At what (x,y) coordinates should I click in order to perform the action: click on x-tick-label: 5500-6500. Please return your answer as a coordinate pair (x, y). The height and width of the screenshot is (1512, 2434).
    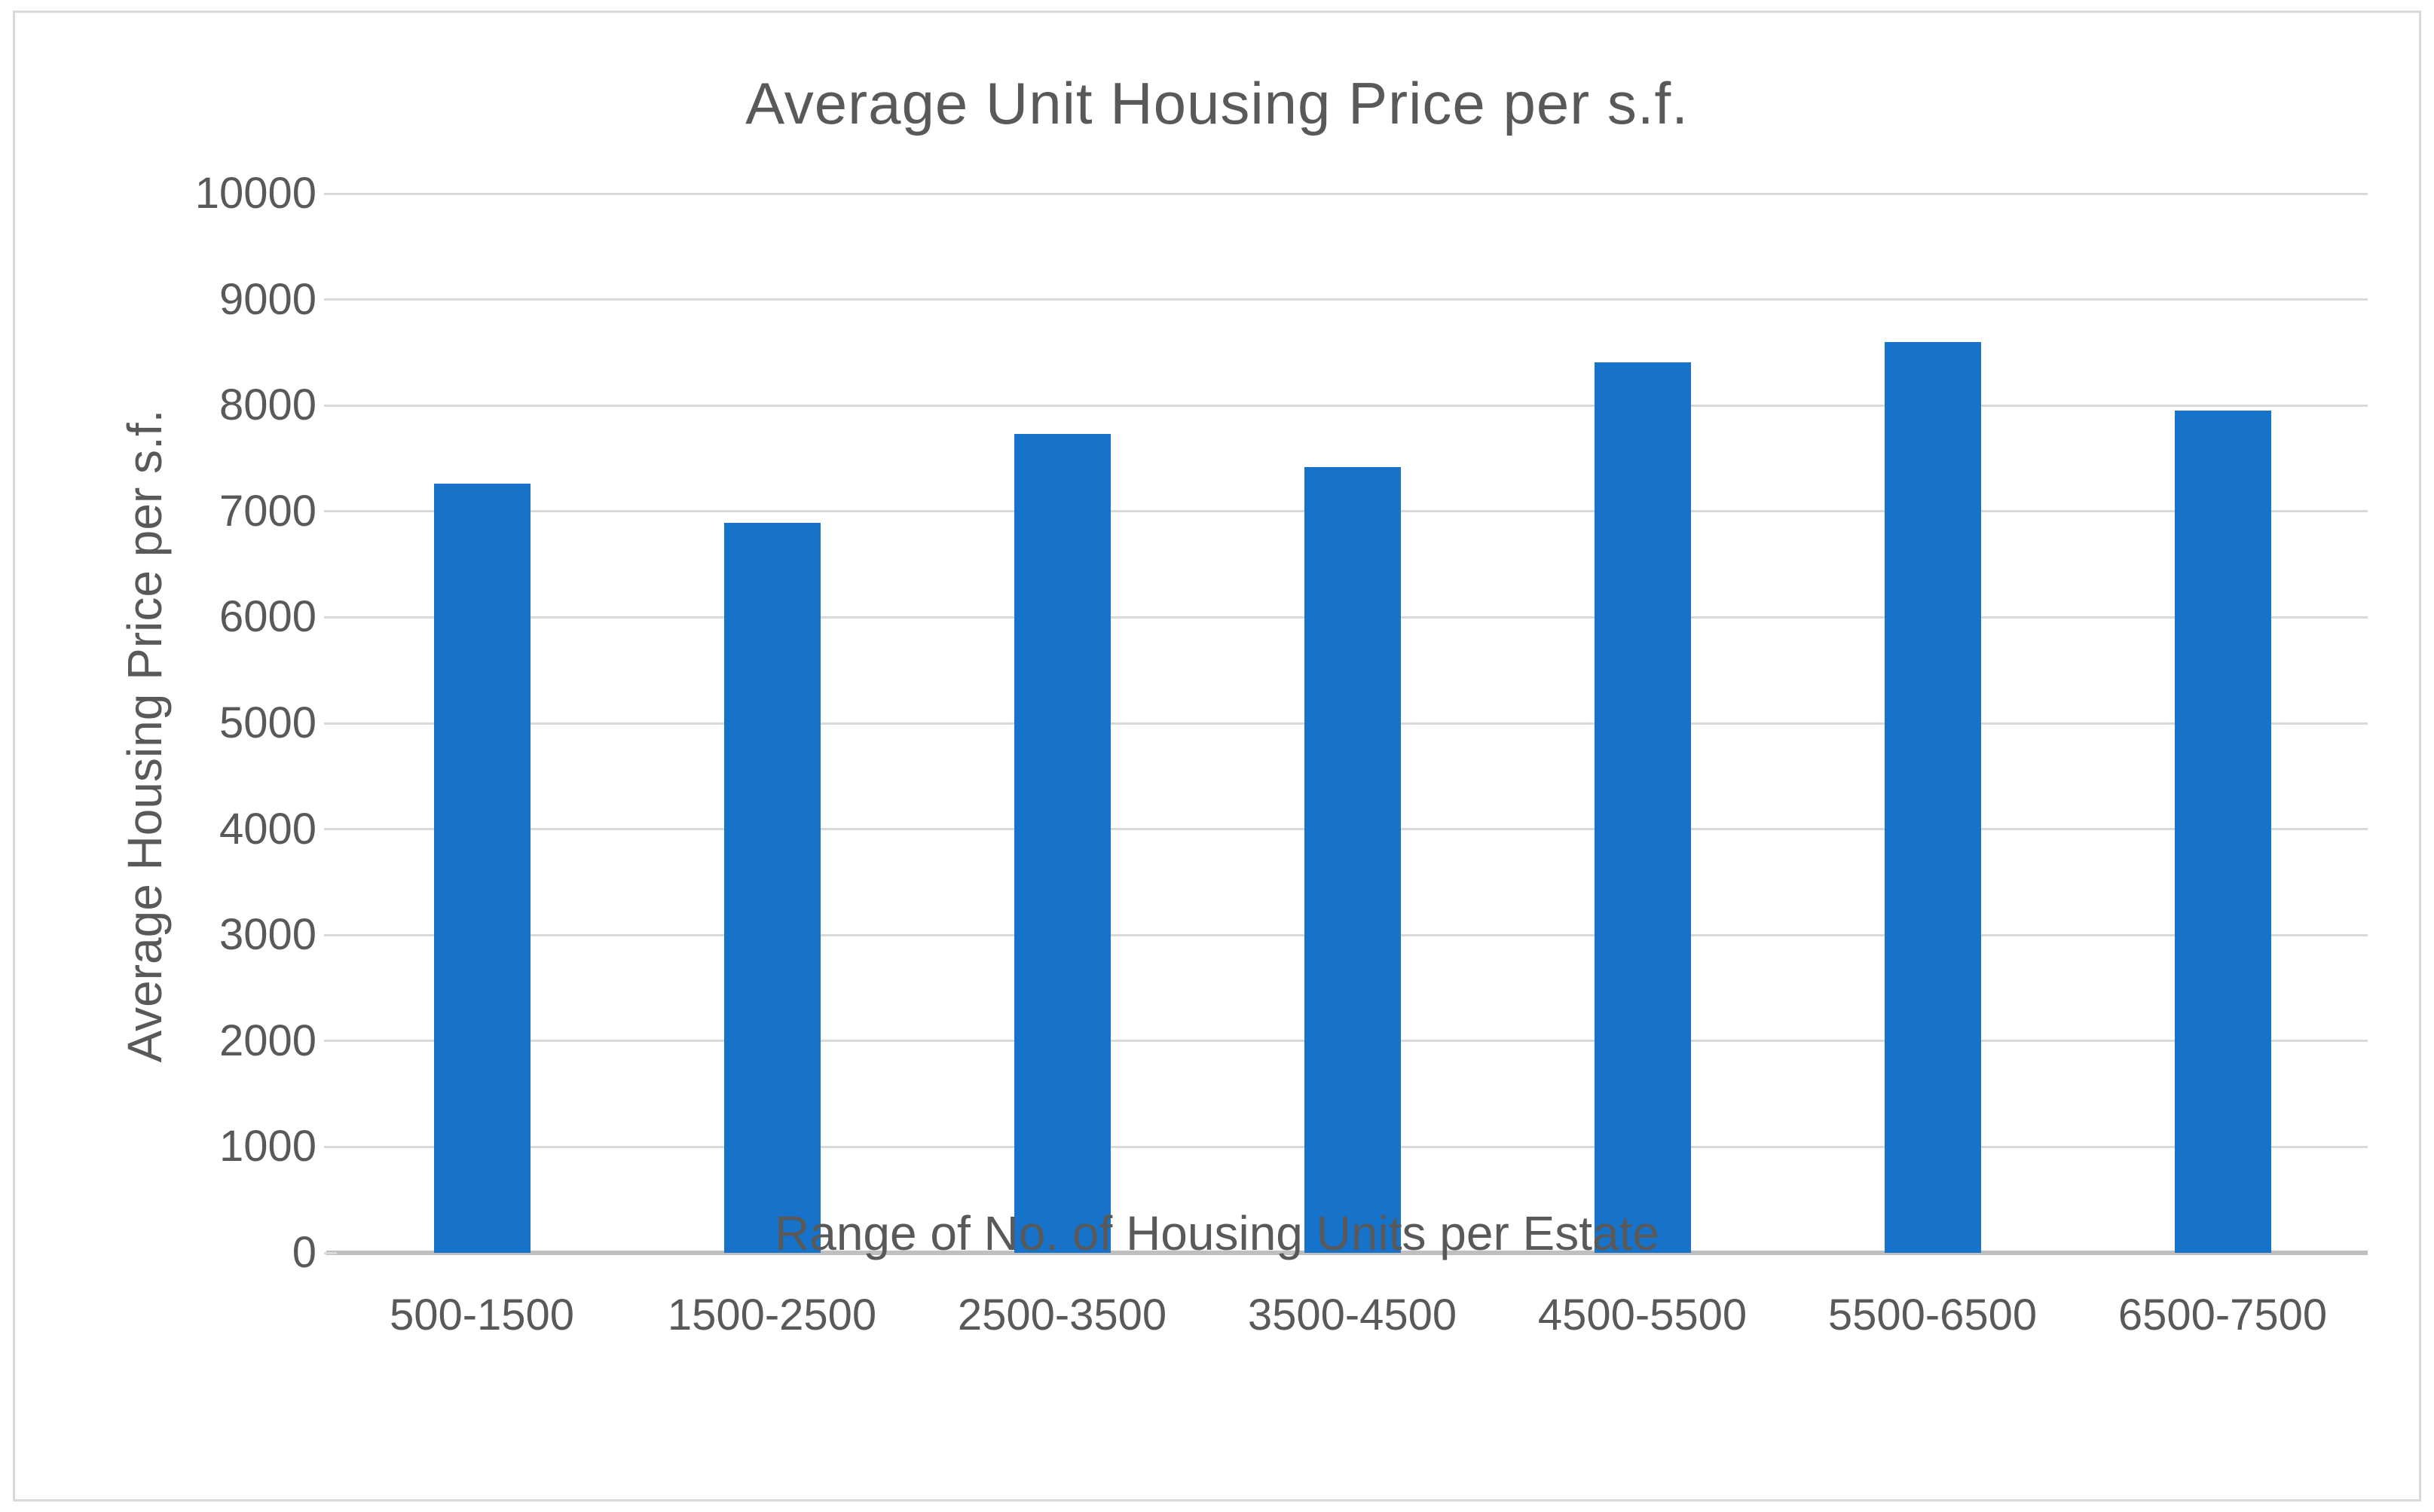
    Looking at the image, I should click on (1932, 1315).